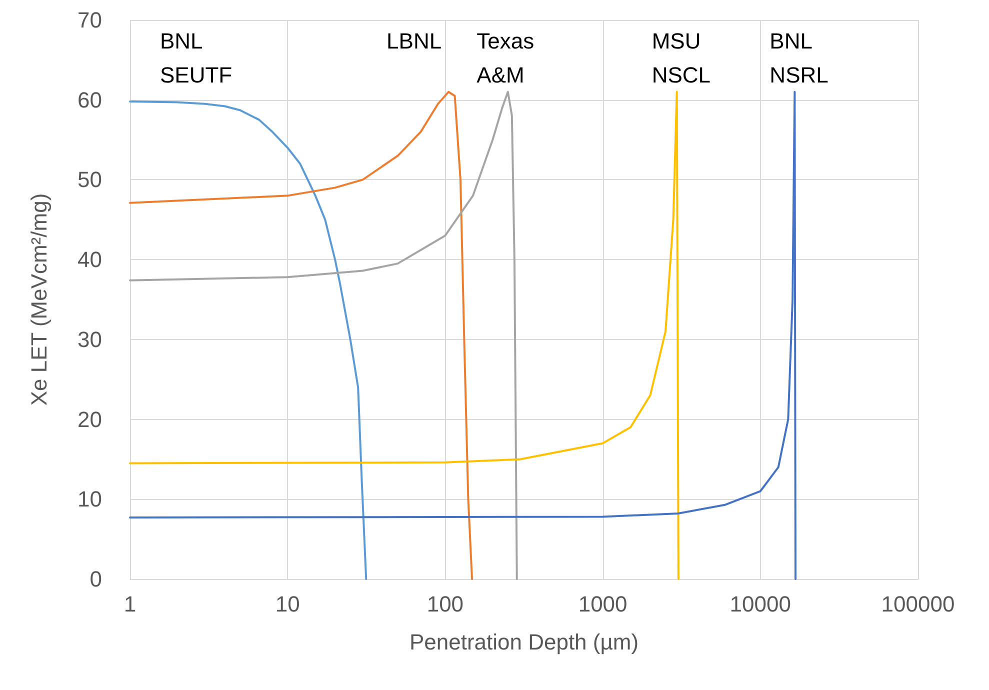  What do you see at coordinates (90, 20) in the screenshot?
I see `y-tick-label: 70` at bounding box center [90, 20].